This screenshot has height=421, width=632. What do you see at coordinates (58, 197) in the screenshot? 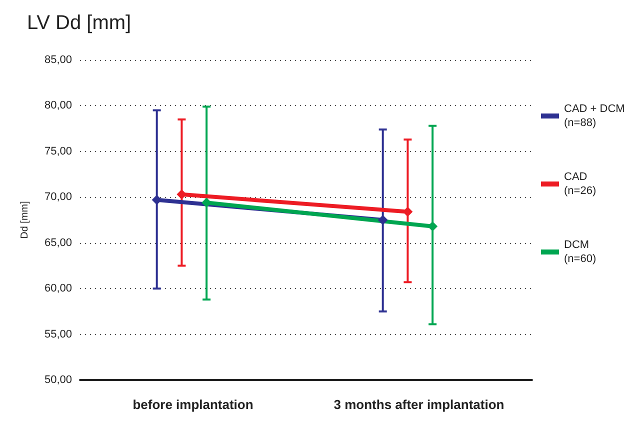
I see `y-tick-label: 70,00` at bounding box center [58, 197].